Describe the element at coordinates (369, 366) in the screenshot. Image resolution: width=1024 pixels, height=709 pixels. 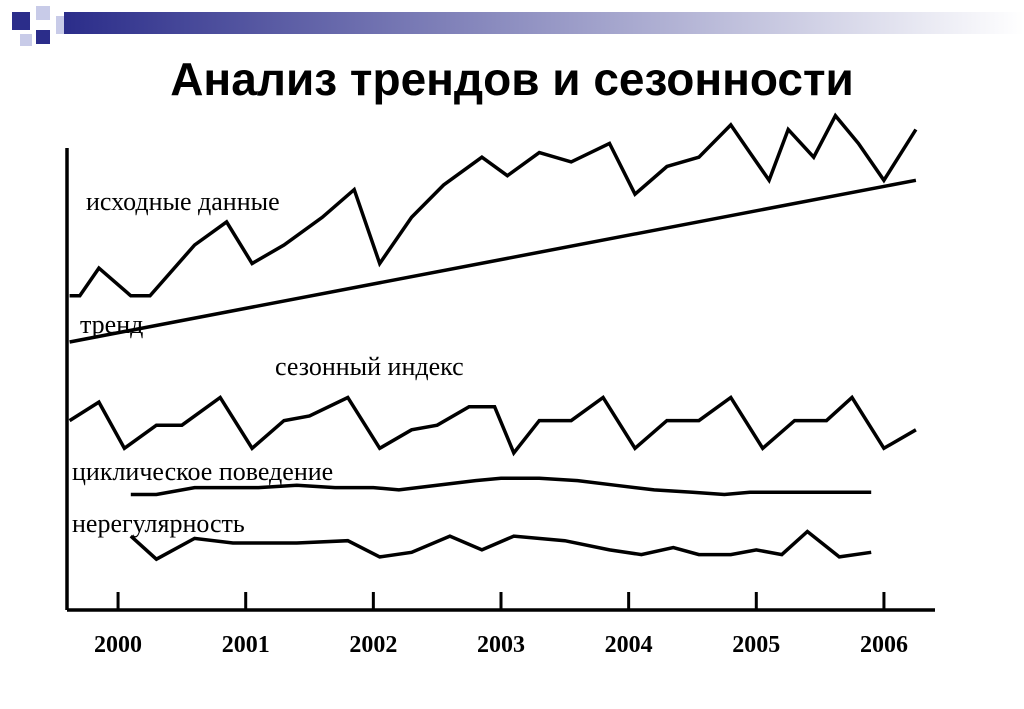
I see `series-label-2: сезонный индекс` at that location.